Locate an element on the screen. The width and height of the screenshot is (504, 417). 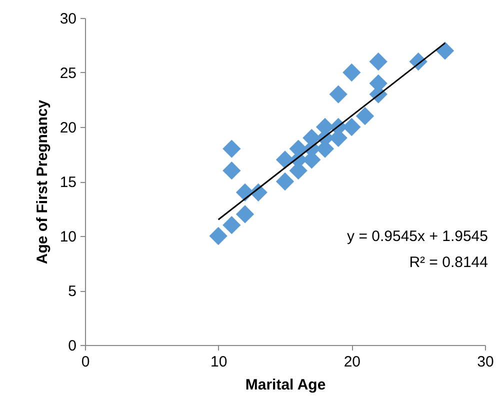
y-tick-label: 20 is located at coordinates (68, 128).